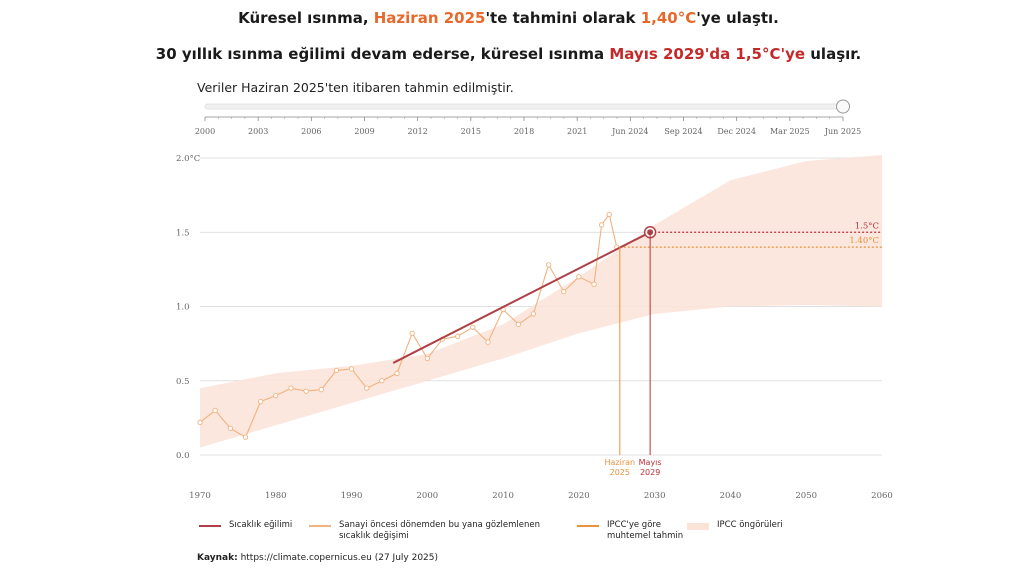 The height and width of the screenshot is (572, 1017). Describe the element at coordinates (521, 297) in the screenshot. I see `trend-line` at that location.